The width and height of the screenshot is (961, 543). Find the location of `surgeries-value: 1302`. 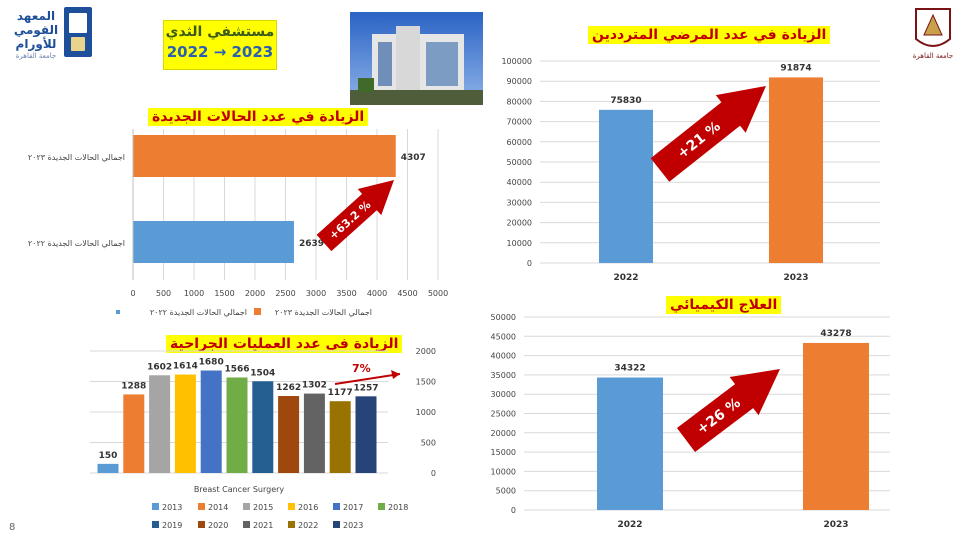

surgeries-value: 1302 is located at coordinates (314, 386).